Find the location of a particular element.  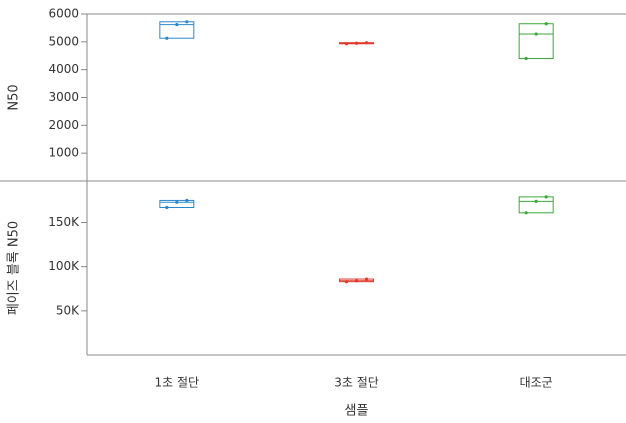

y-axis-label: N50 is located at coordinates (14, 97).